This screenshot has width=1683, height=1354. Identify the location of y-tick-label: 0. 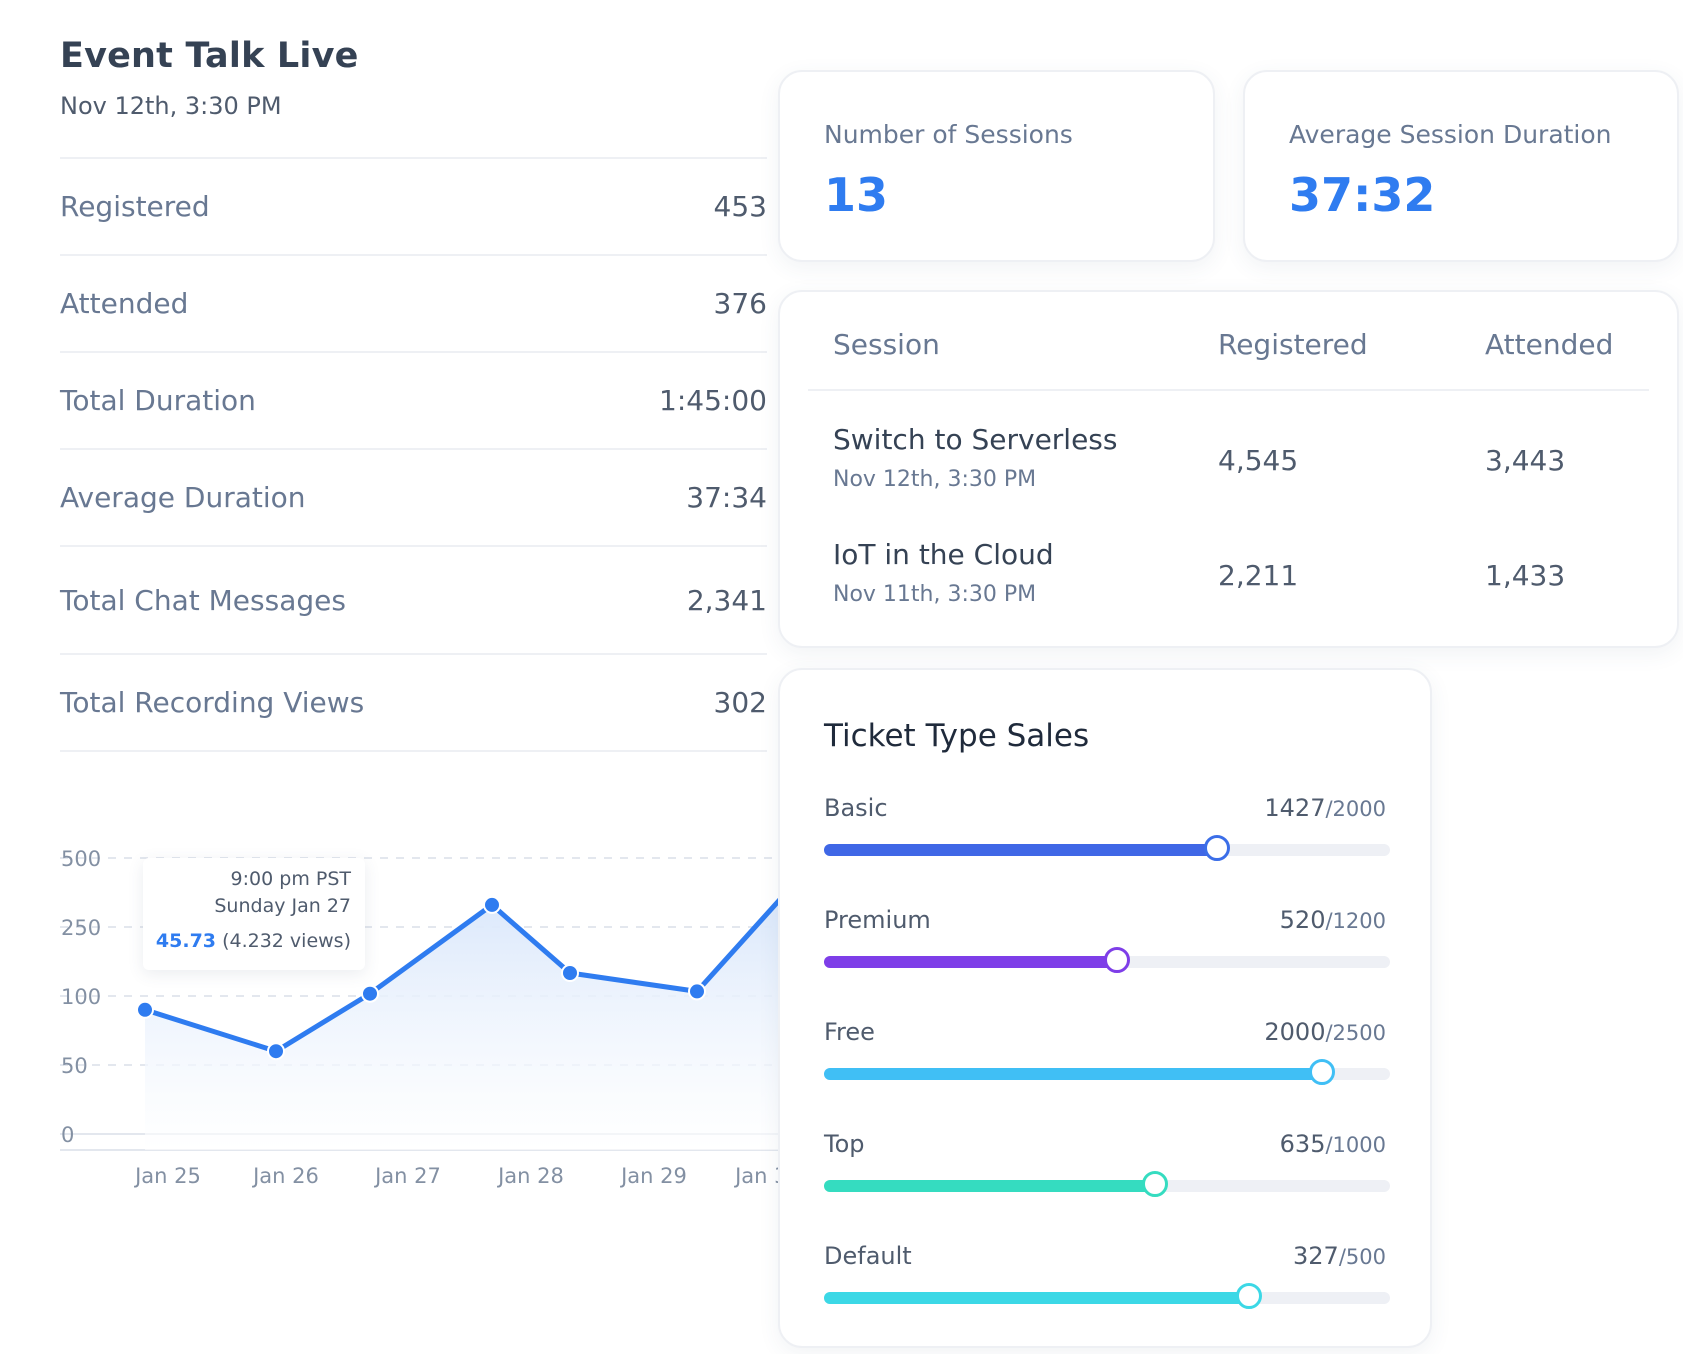
(67, 1135).